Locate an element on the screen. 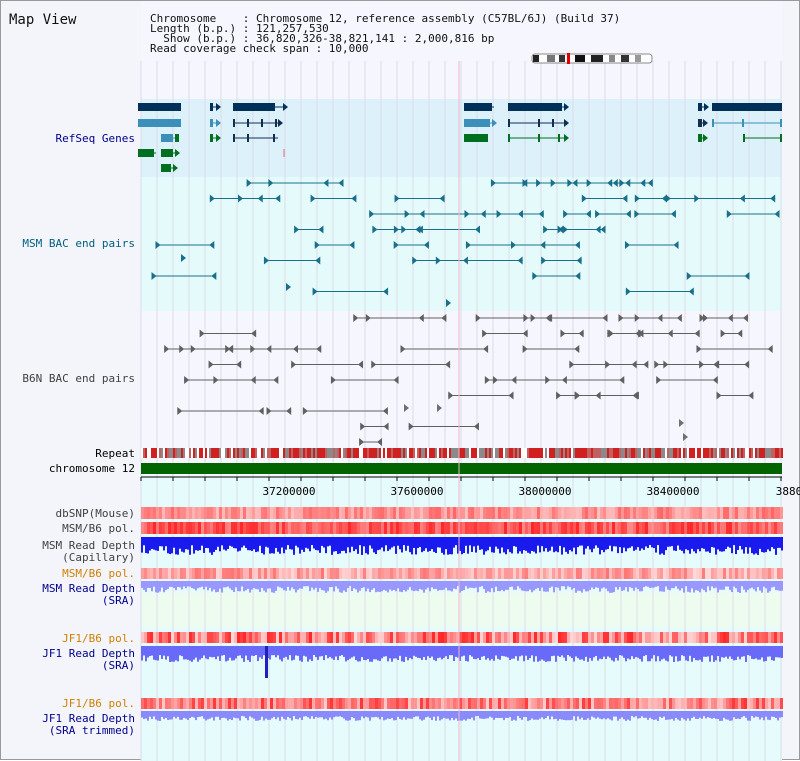 Image resolution: width=800 pixels, height=761 pixels. chromosome-bar is located at coordinates (461, 468).